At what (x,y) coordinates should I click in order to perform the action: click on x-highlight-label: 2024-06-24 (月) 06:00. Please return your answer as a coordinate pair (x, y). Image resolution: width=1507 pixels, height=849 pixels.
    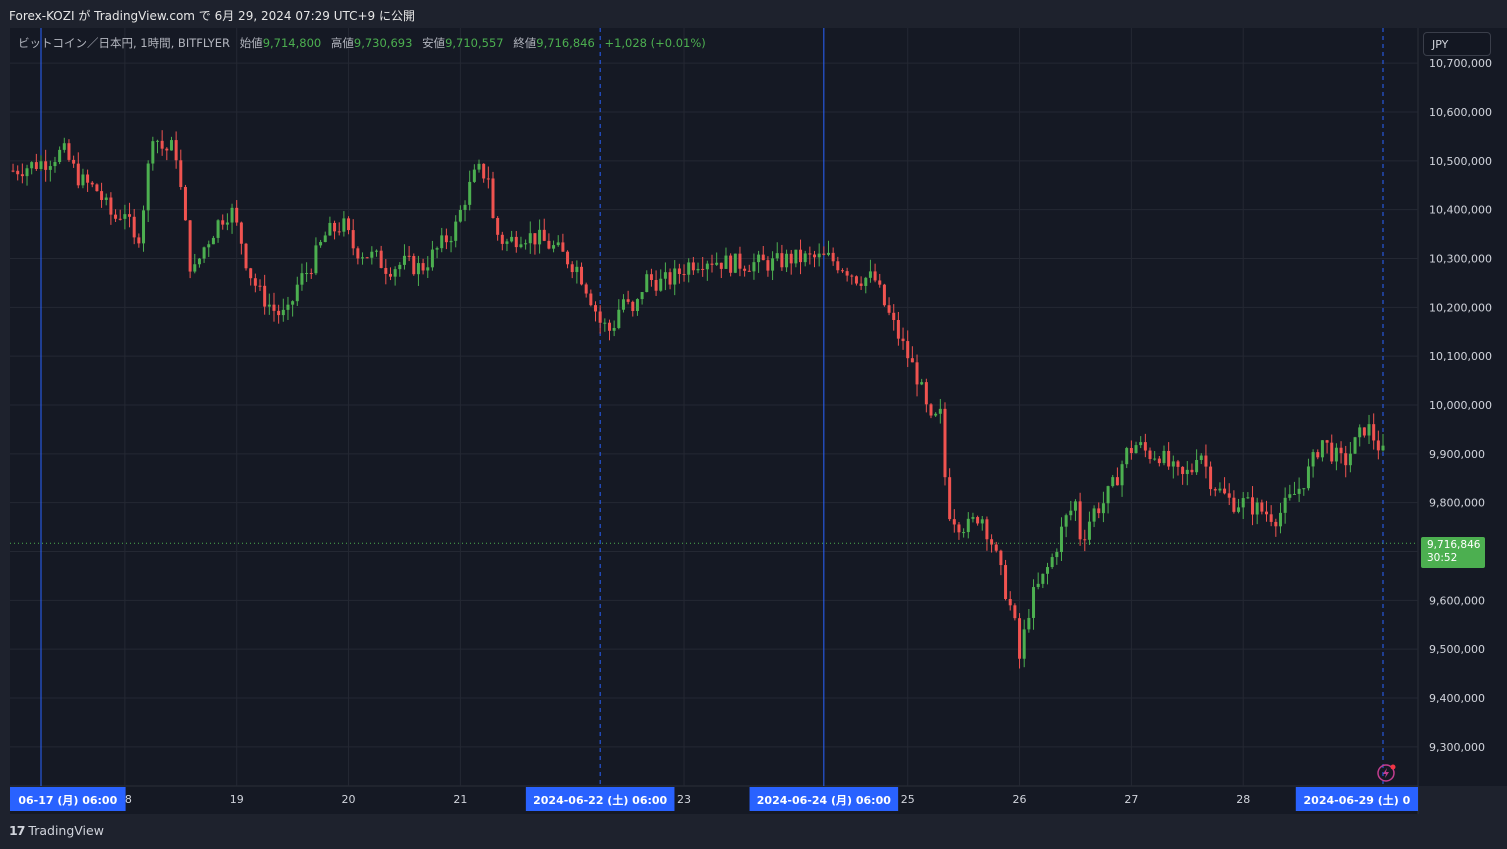
    Looking at the image, I should click on (824, 800).